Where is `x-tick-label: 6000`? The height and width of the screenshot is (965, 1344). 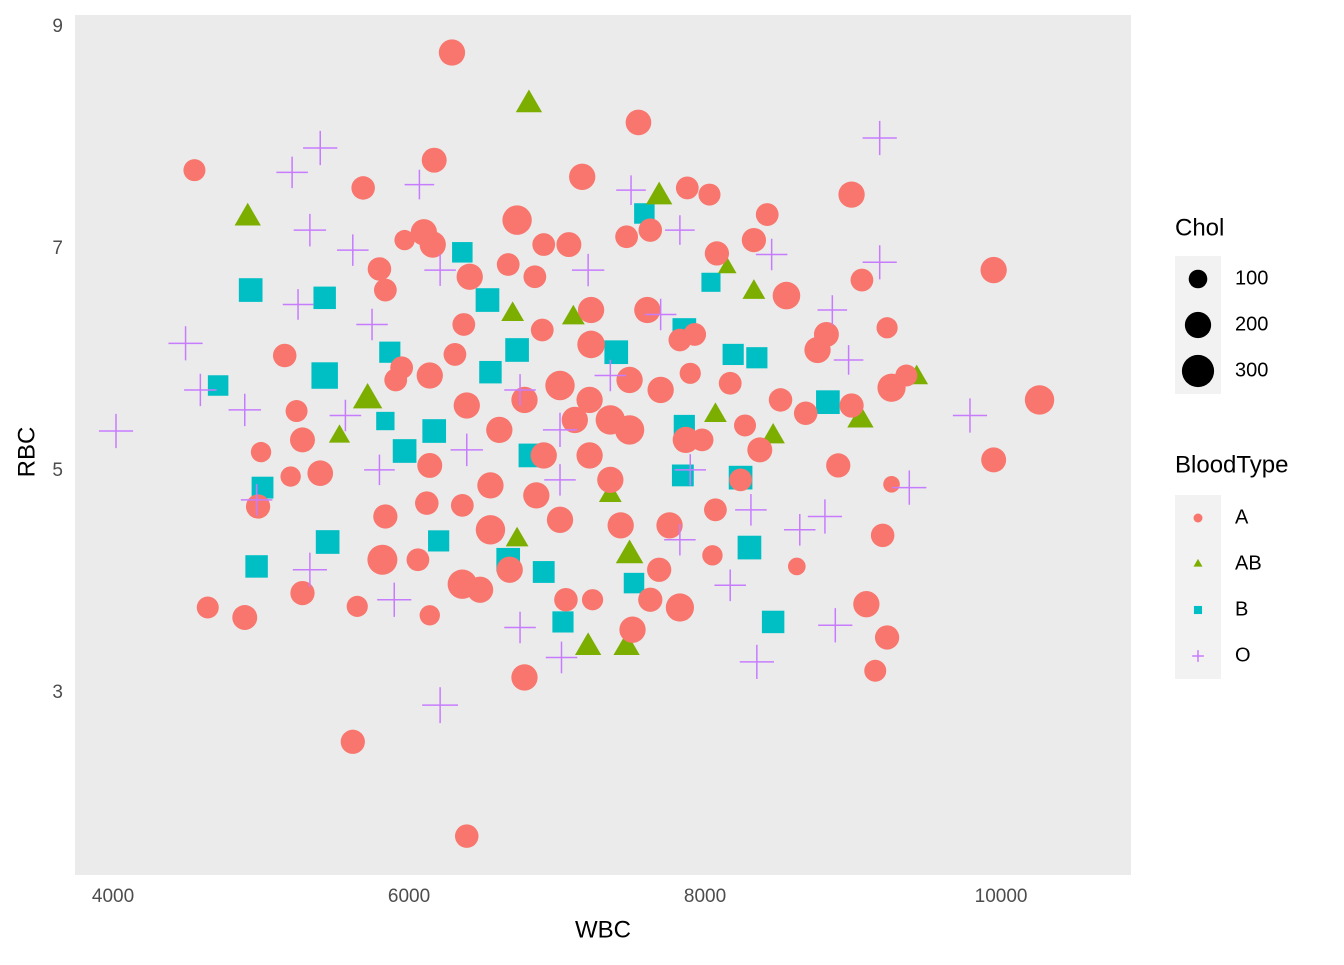 x-tick-label: 6000 is located at coordinates (409, 896).